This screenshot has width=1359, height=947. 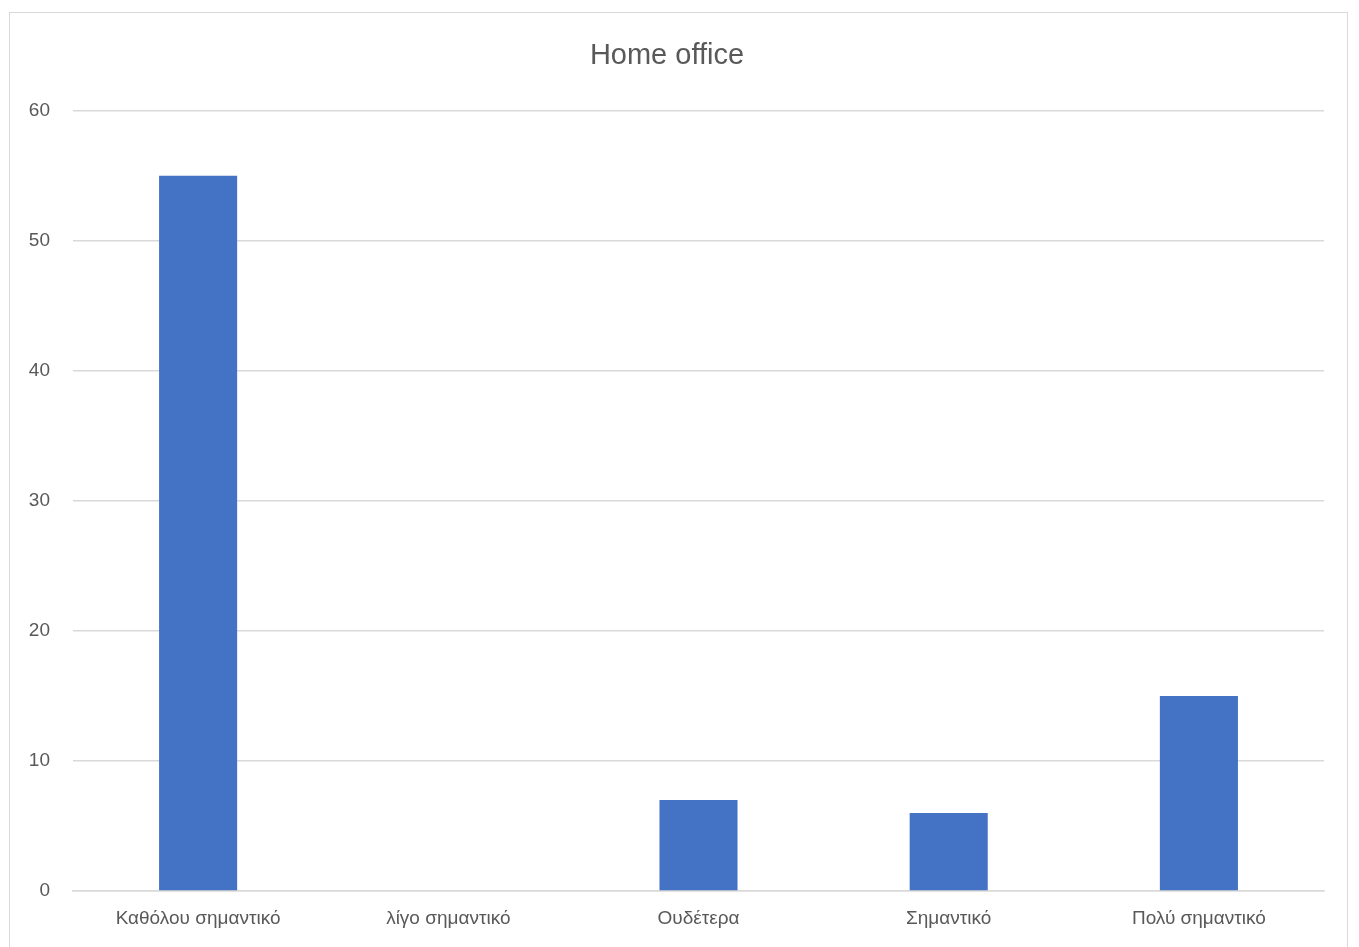 I want to click on x-tick-label: λίγο σημαντικό, so click(x=448, y=917).